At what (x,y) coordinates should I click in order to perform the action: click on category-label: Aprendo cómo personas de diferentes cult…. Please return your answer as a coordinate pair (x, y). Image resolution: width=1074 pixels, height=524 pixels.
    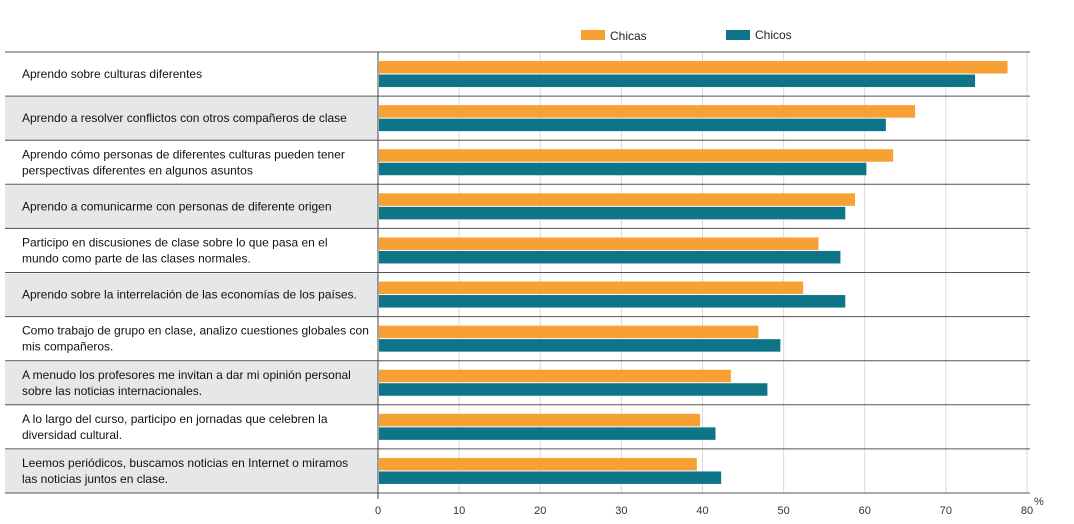
    Looking at the image, I should click on (183, 154).